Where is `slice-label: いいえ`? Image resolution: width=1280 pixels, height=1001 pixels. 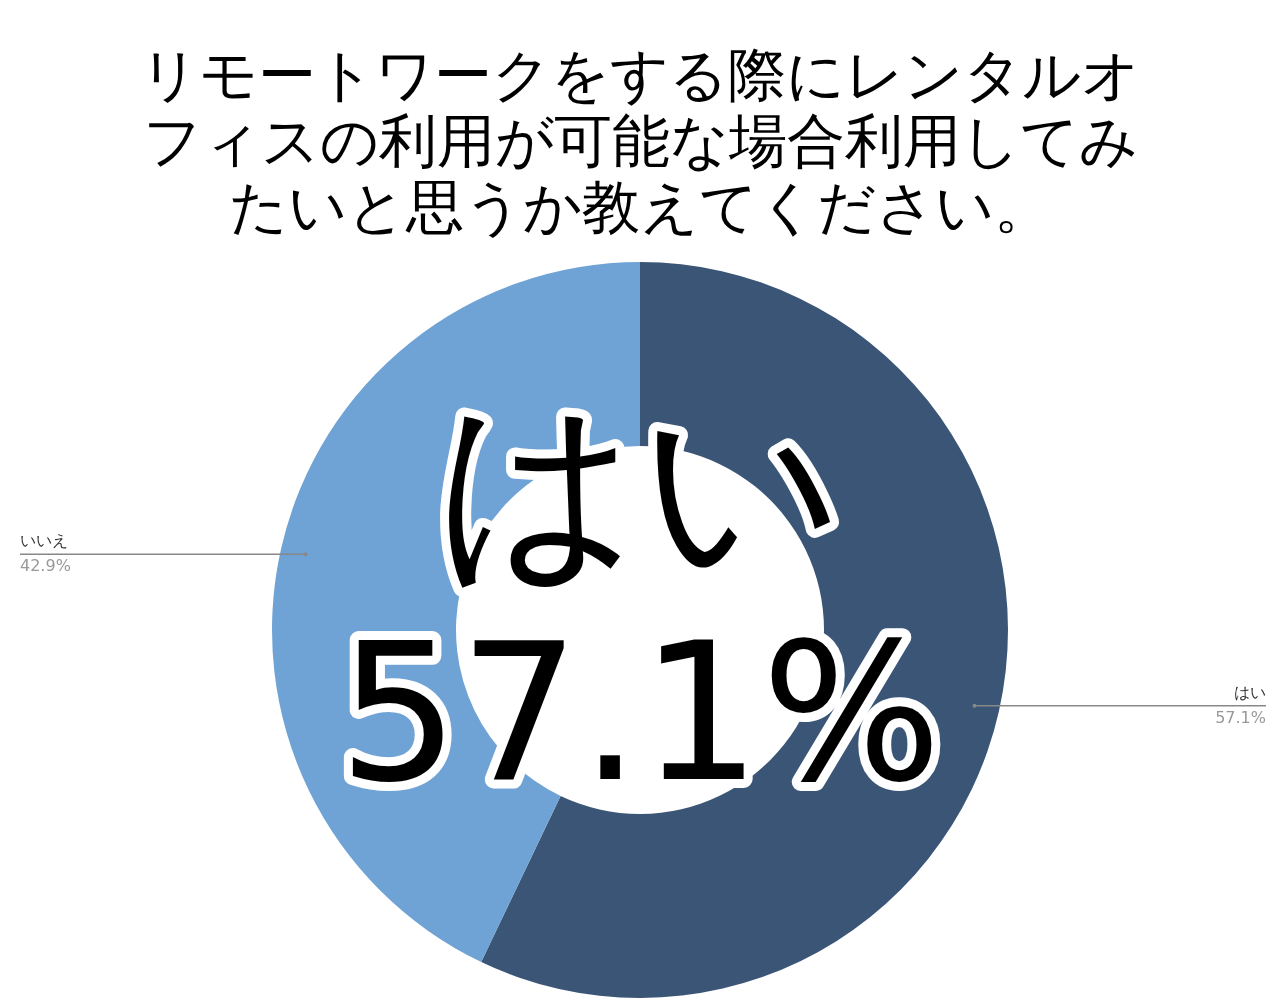
slice-label: いいえ is located at coordinates (44, 541).